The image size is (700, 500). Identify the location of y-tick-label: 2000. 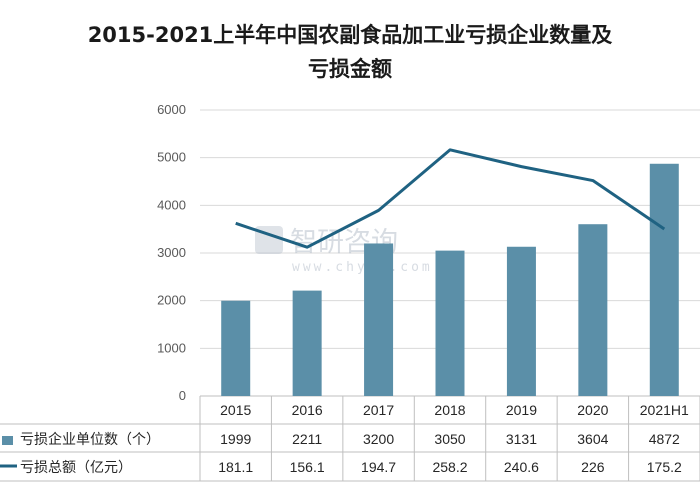
(171, 300).